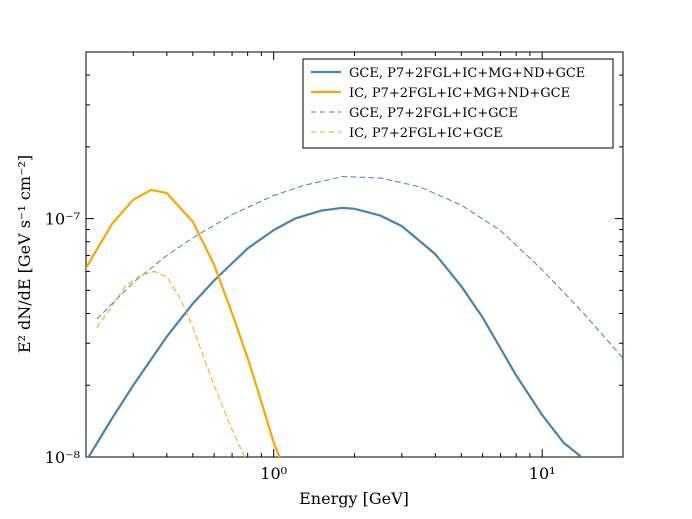 This screenshot has width=692, height=519. What do you see at coordinates (24, 254) in the screenshot?
I see `y-axis-label: E² dN/dE [GeV s⁻¹ cm⁻²]` at bounding box center [24, 254].